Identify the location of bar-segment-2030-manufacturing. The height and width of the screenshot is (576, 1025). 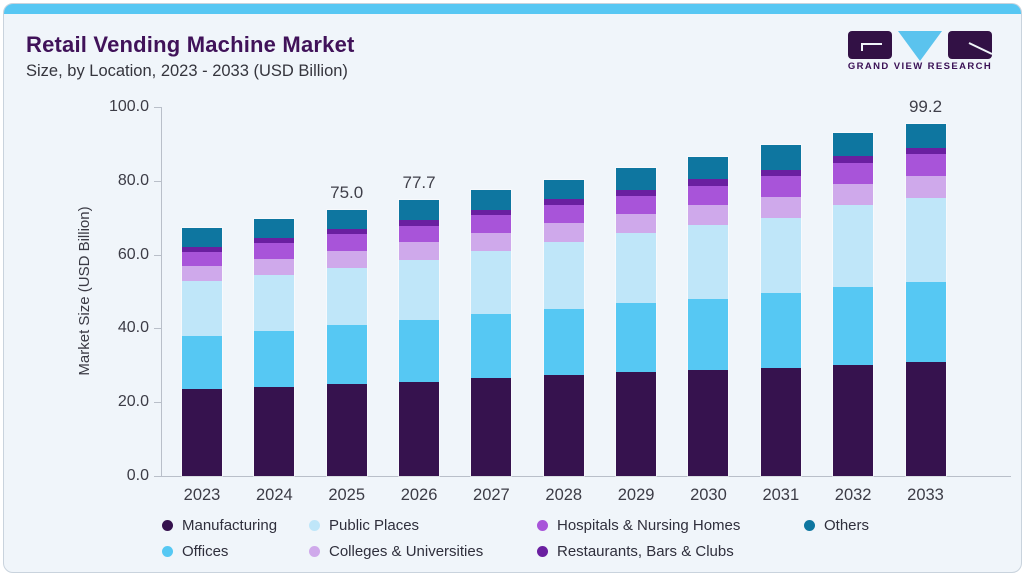
(708, 423).